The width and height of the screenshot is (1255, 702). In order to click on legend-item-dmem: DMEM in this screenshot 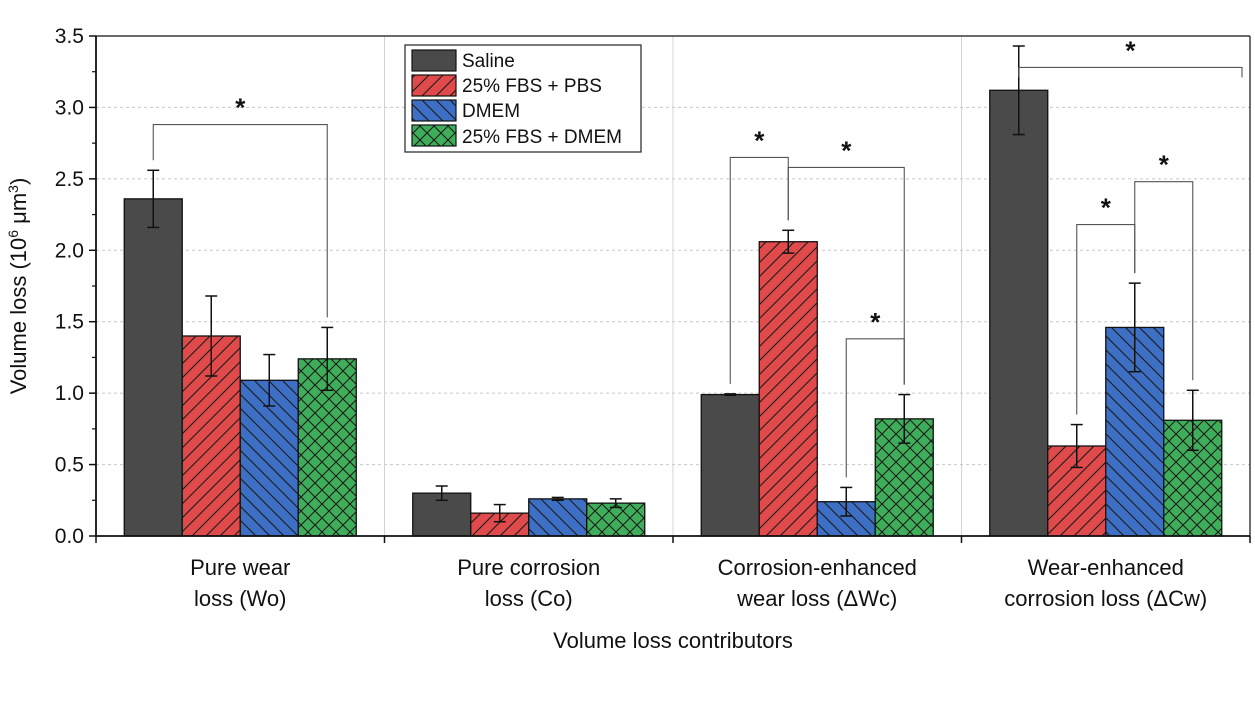, I will do `click(465, 110)`.